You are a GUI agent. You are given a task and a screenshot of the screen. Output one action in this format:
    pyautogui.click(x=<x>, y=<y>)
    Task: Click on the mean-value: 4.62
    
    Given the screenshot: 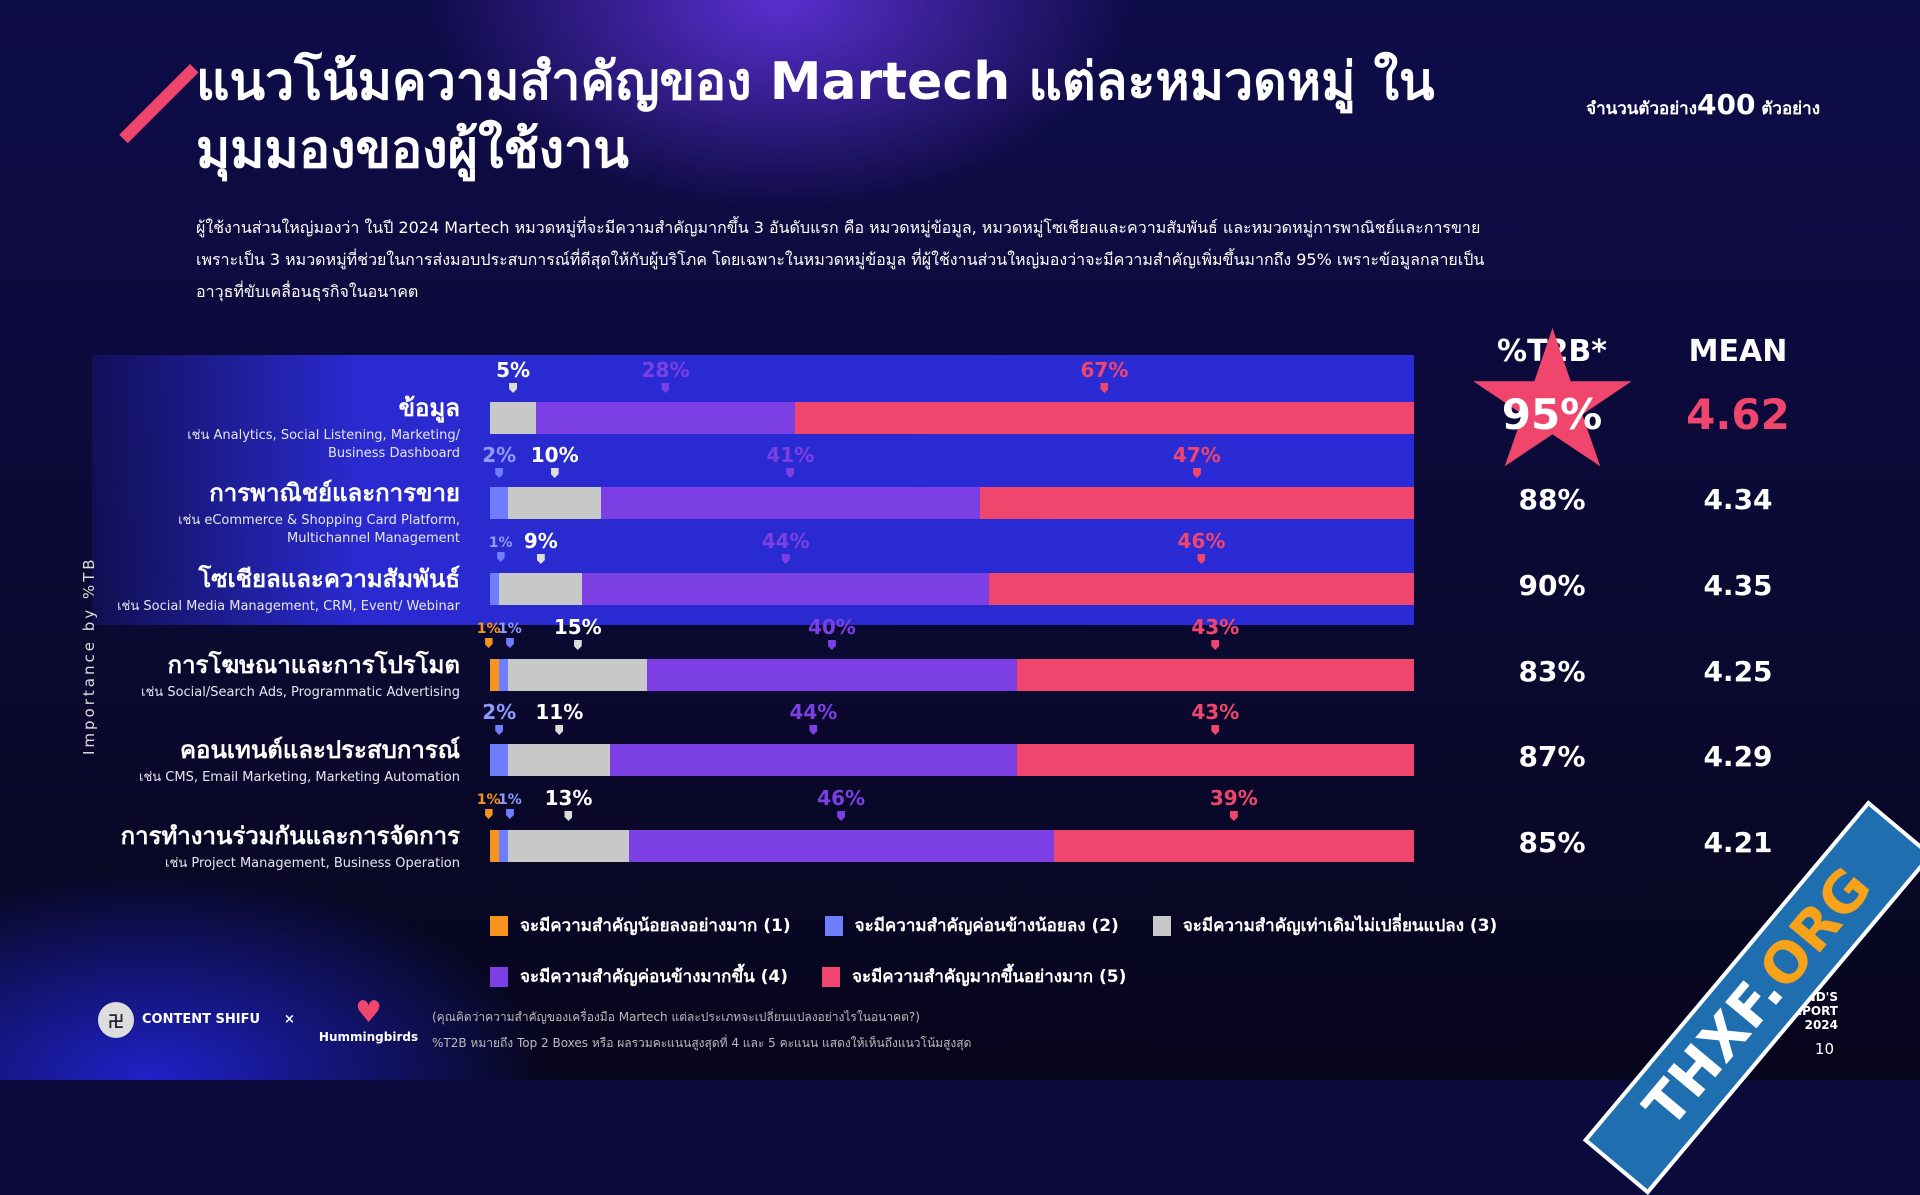 What is the action you would take?
    pyautogui.click(x=1738, y=414)
    